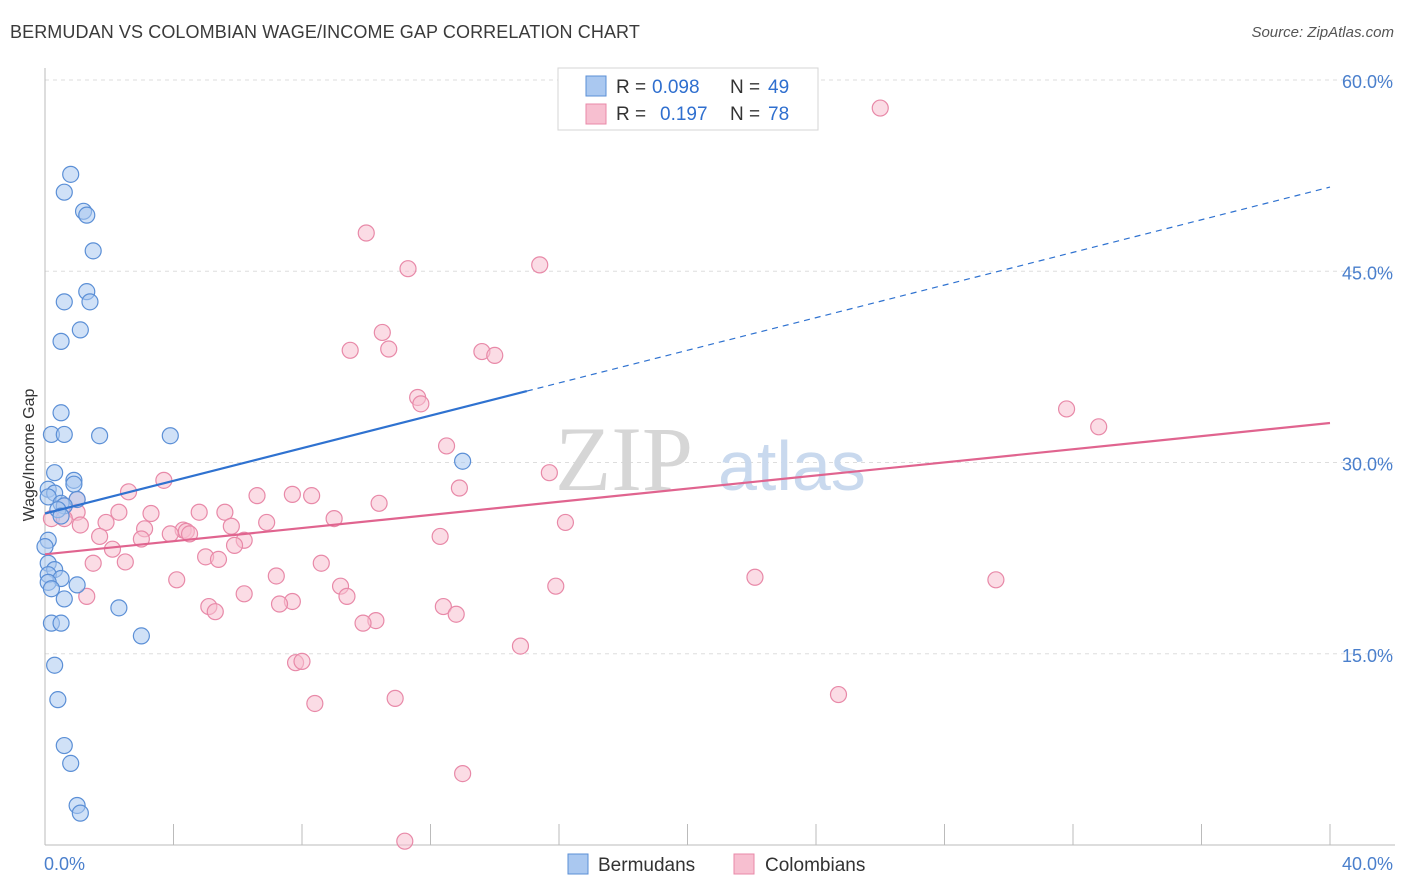 The height and width of the screenshot is (892, 1406). I want to click on source-label: Source: ZipAtlas.com, so click(1322, 32).